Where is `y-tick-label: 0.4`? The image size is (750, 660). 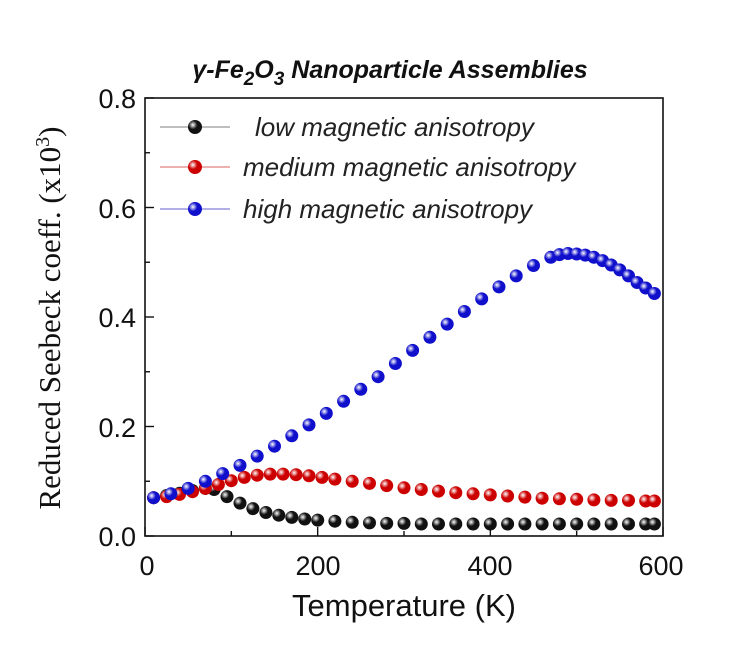 y-tick-label: 0.4 is located at coordinates (117, 318).